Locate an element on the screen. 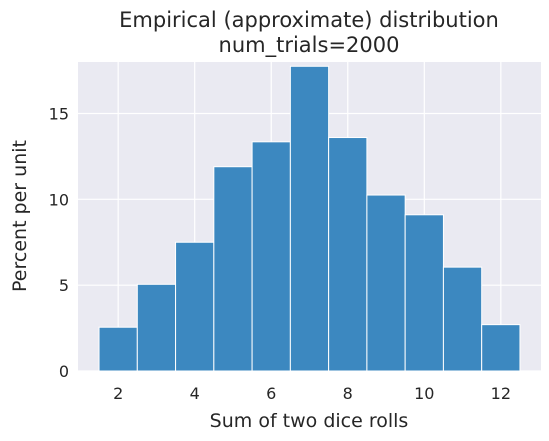 Image resolution: width=549 pixels, height=441 pixels. x-tick-labels: 2 4 6 8 10 12 is located at coordinates (312, 393).